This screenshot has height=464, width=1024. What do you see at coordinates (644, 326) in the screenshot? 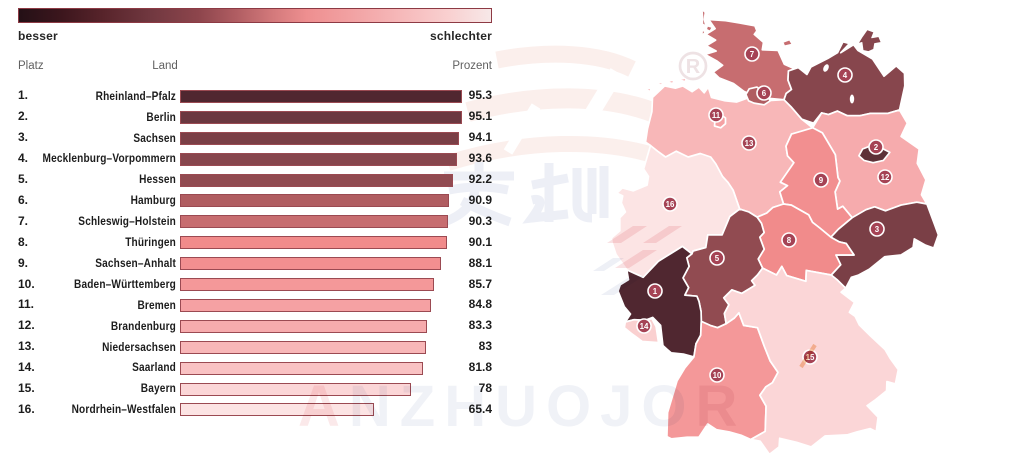
I see `svg-text: 14` at bounding box center [644, 326].